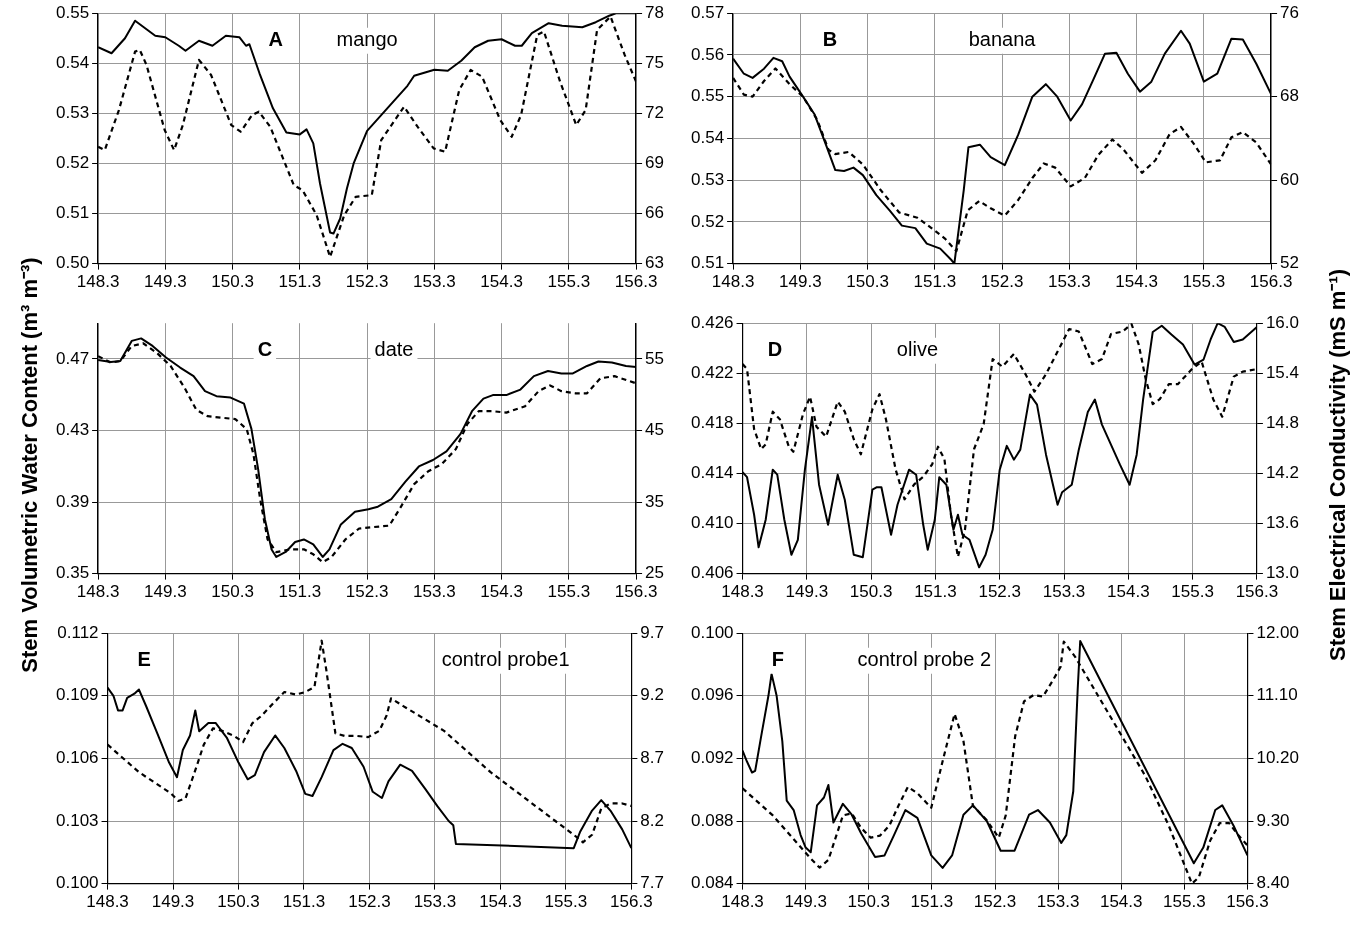  What do you see at coordinates (1290, 12) in the screenshot?
I see `y2-tick-label: 76` at bounding box center [1290, 12].